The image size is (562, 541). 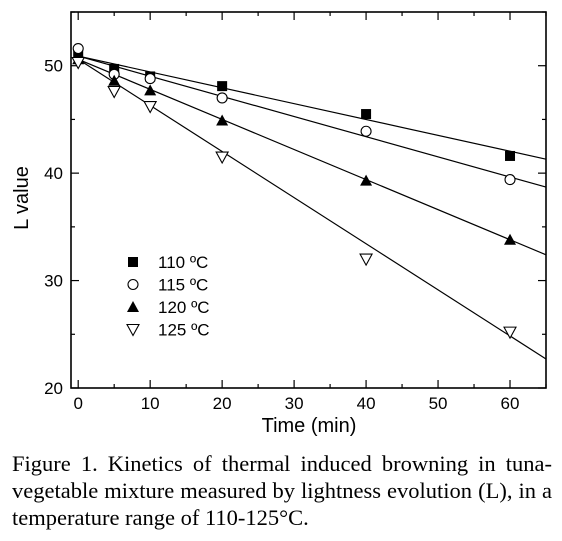 What do you see at coordinates (184, 307) in the screenshot?
I see `legend-label-3: 120 ºC` at bounding box center [184, 307].